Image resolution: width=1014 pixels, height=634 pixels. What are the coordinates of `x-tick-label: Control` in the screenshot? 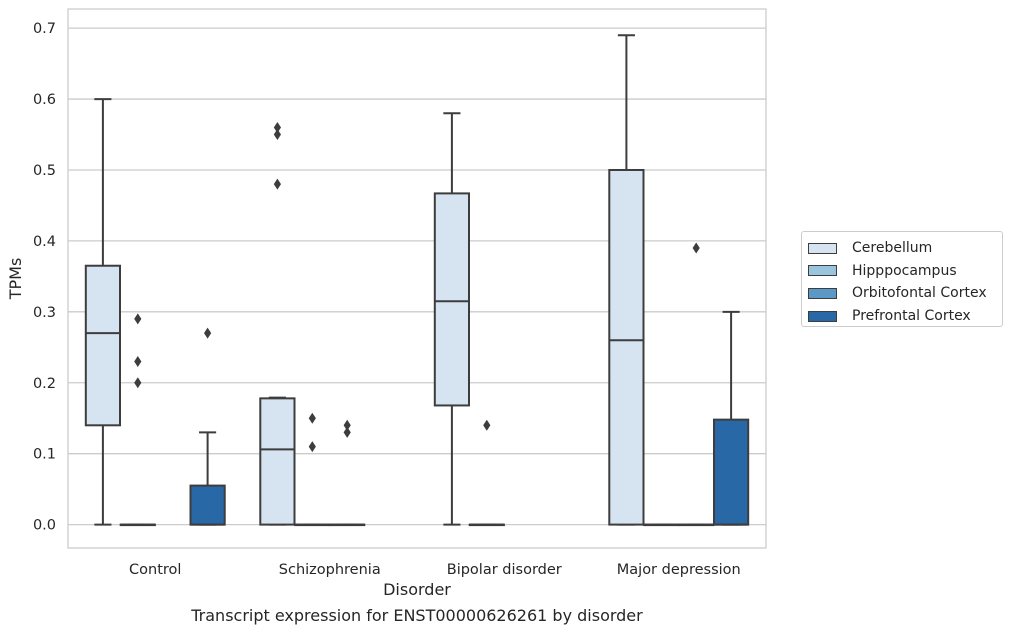 It's located at (155, 570).